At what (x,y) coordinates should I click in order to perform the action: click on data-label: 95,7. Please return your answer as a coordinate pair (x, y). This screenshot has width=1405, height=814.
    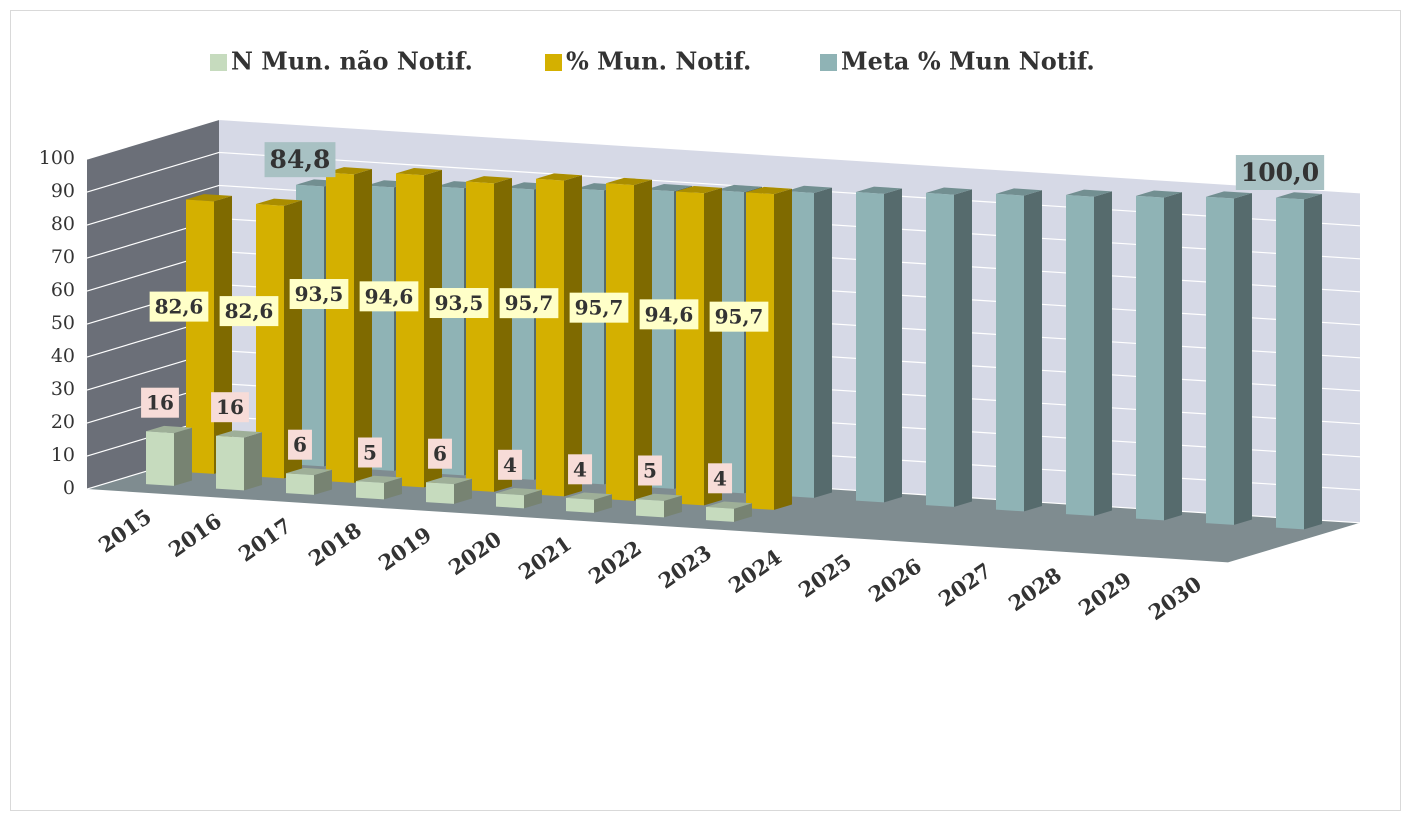
    Looking at the image, I should click on (529, 303).